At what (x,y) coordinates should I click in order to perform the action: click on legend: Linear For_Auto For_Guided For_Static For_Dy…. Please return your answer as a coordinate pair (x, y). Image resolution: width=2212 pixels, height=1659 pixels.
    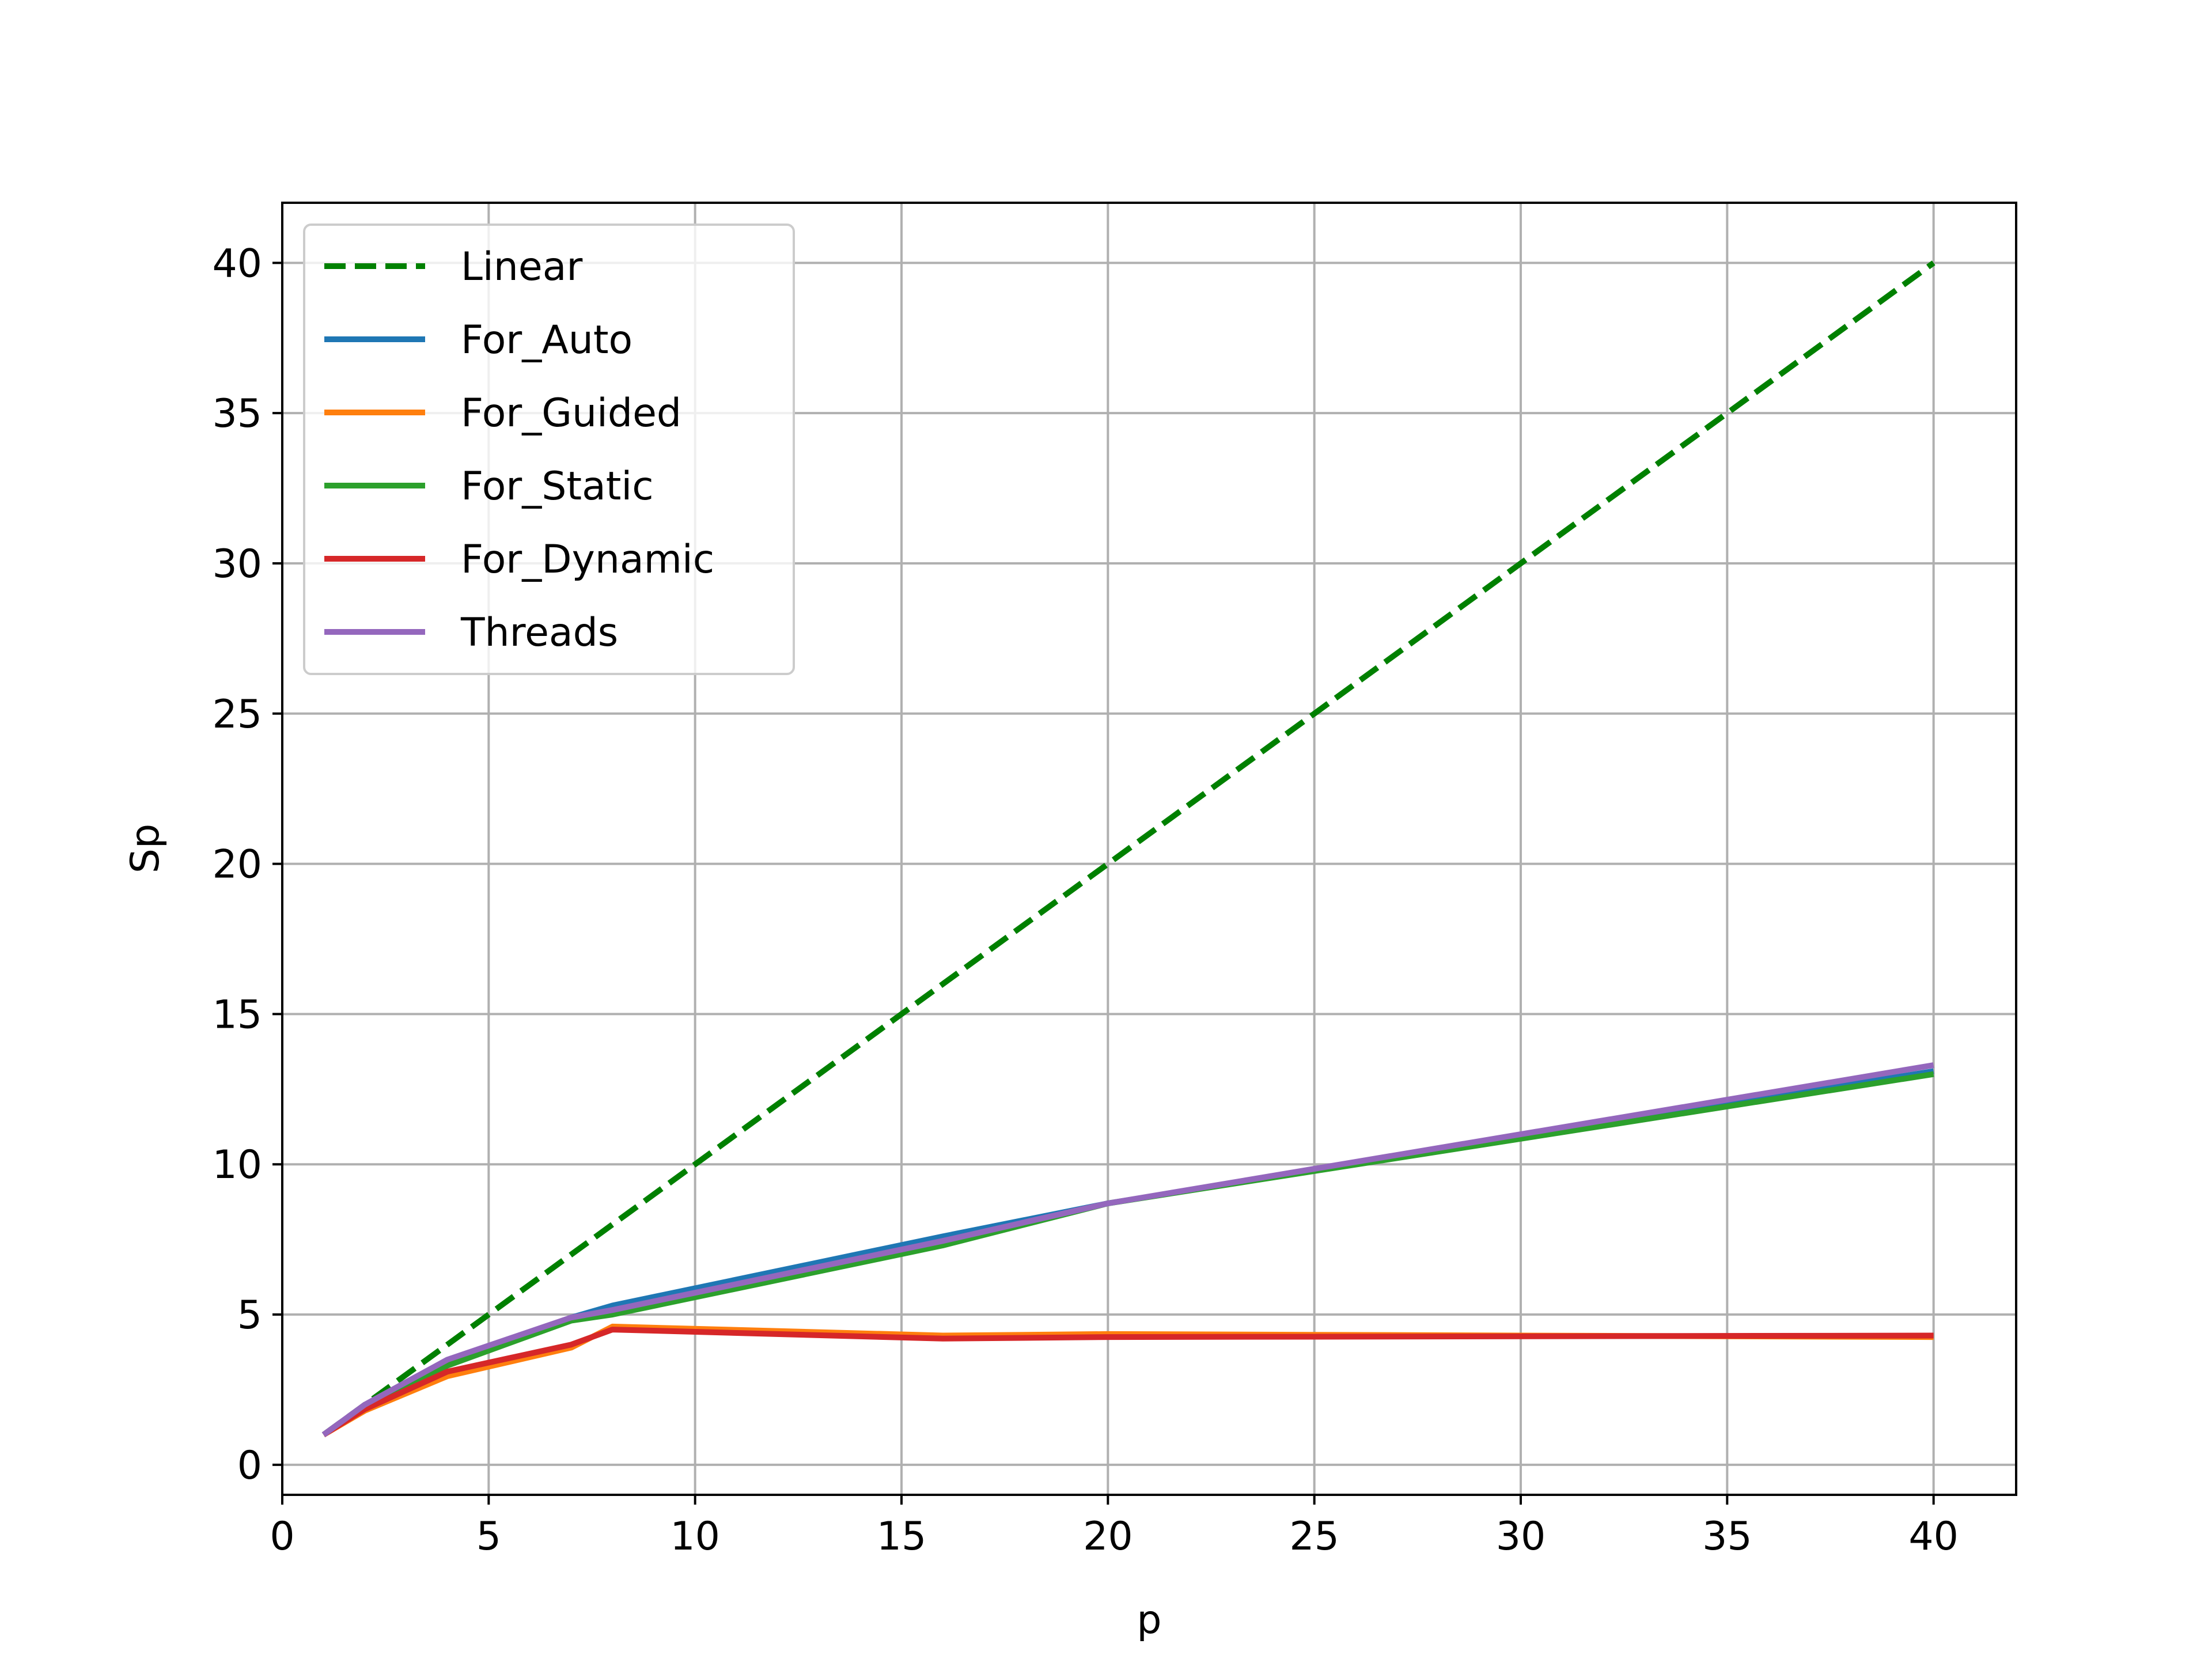
    Looking at the image, I should click on (549, 449).